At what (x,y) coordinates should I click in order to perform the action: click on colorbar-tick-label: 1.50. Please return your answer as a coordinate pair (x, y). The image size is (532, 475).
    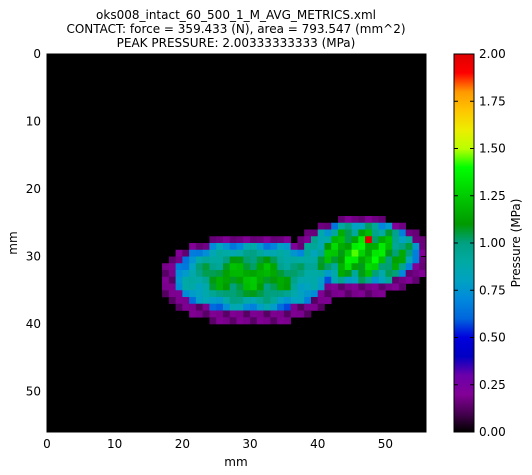
    Looking at the image, I should click on (492, 149).